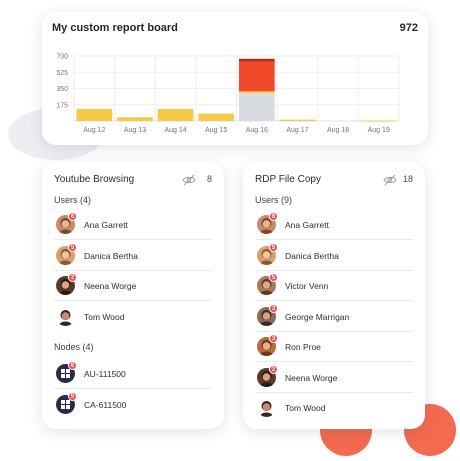  Describe the element at coordinates (307, 286) in the screenshot. I see `user-name: Victor Venn` at that location.